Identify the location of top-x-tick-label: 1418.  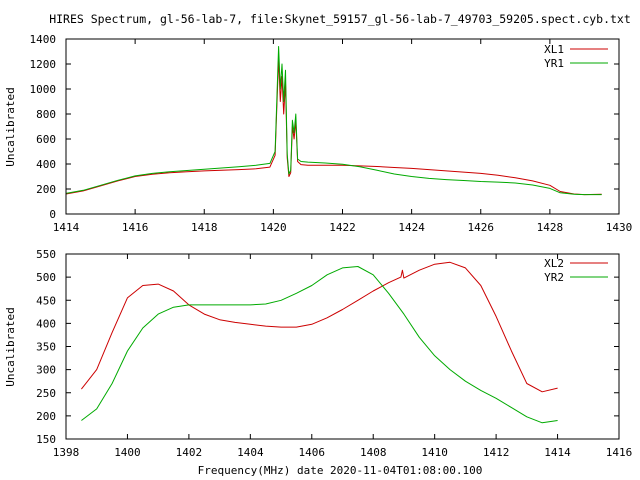
(204, 227).